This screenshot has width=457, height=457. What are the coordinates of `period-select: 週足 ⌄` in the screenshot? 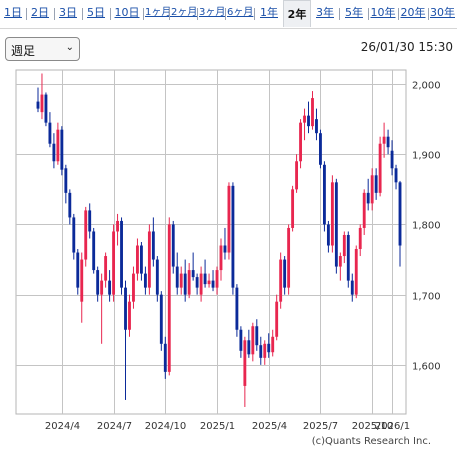 It's located at (42, 49).